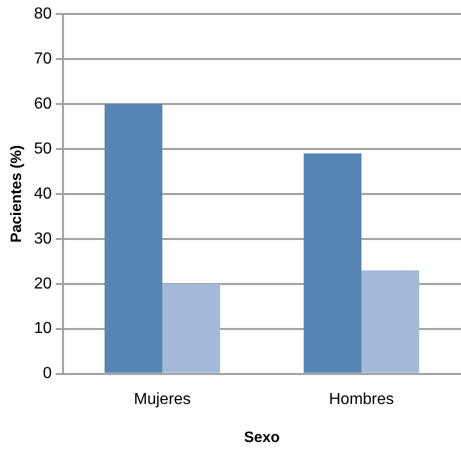 This screenshot has width=461, height=455. Describe the element at coordinates (43, 149) in the screenshot. I see `y-tick-label: 50` at that location.